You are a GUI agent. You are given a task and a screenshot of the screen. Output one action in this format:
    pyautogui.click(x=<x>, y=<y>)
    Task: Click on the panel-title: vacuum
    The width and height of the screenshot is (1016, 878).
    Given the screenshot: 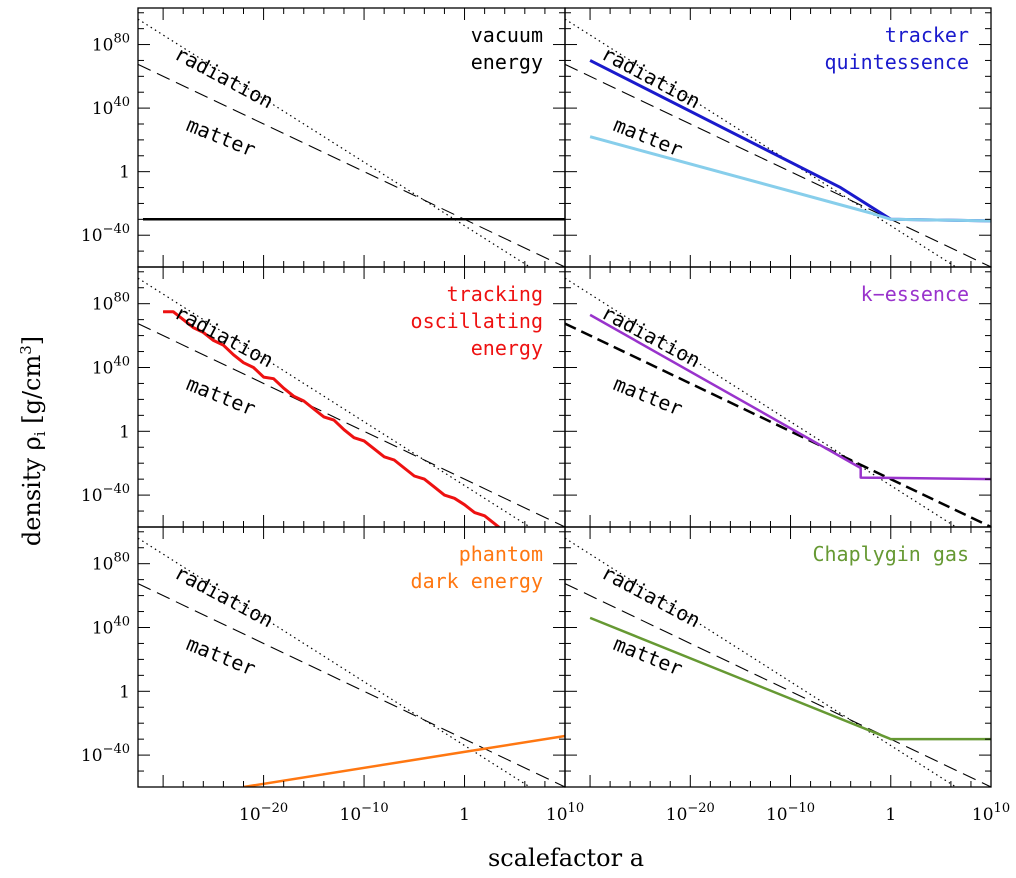 What is the action you would take?
    pyautogui.click(x=507, y=35)
    